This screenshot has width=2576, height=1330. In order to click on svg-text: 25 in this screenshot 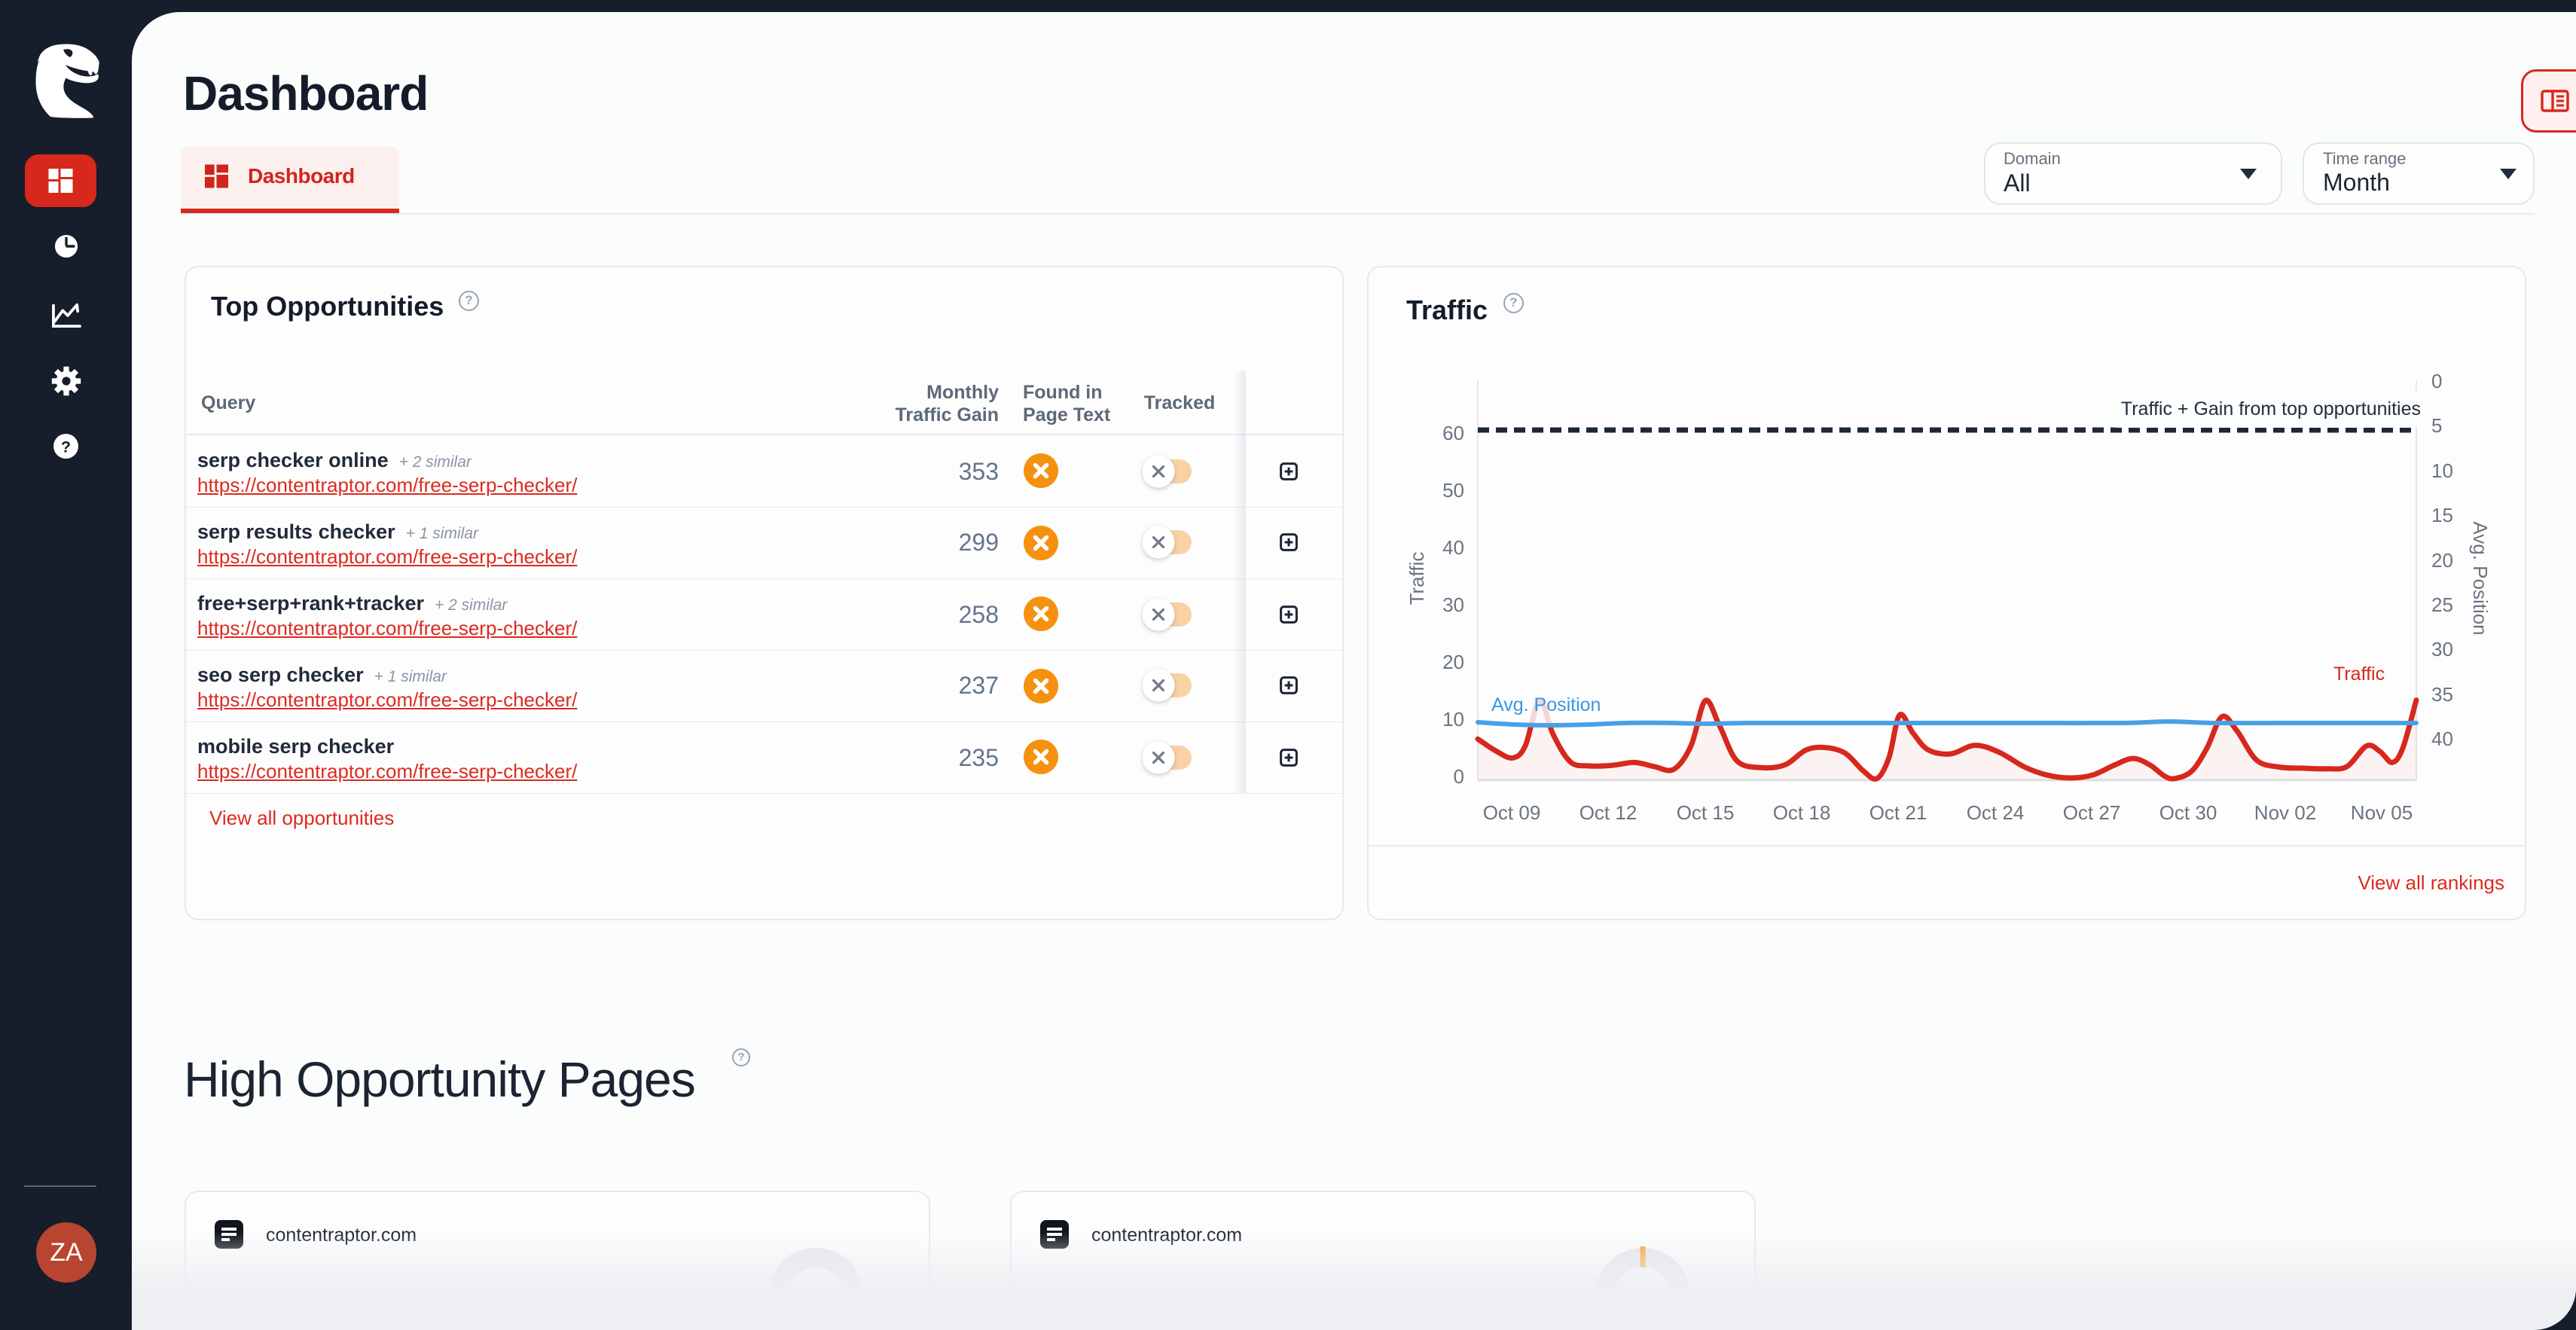, I will do `click(2442, 604)`.